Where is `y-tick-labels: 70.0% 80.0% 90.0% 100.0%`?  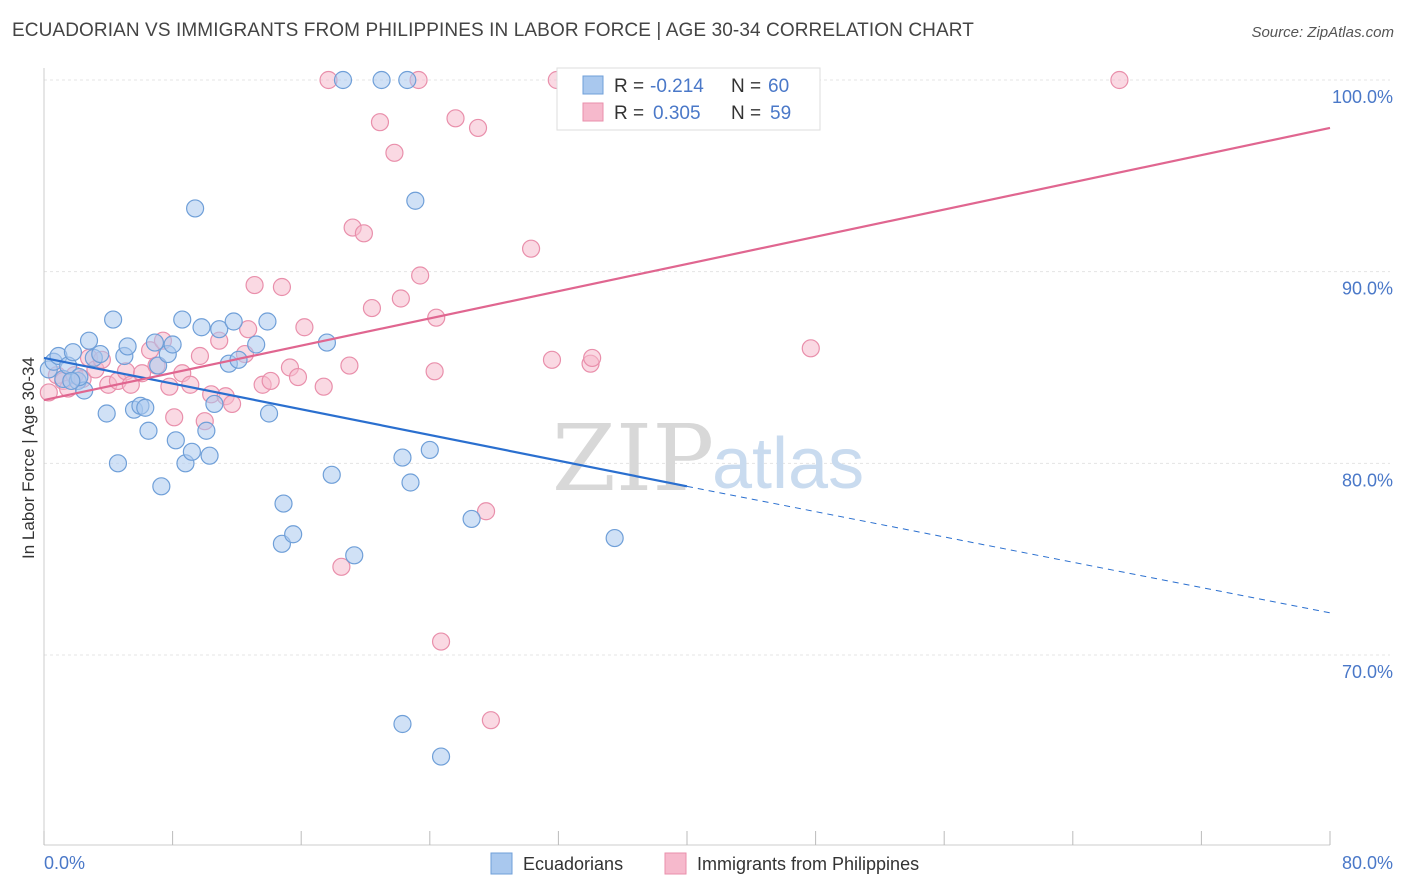 y-tick-labels: 70.0% 80.0% 90.0% 100.0% is located at coordinates (1362, 384).